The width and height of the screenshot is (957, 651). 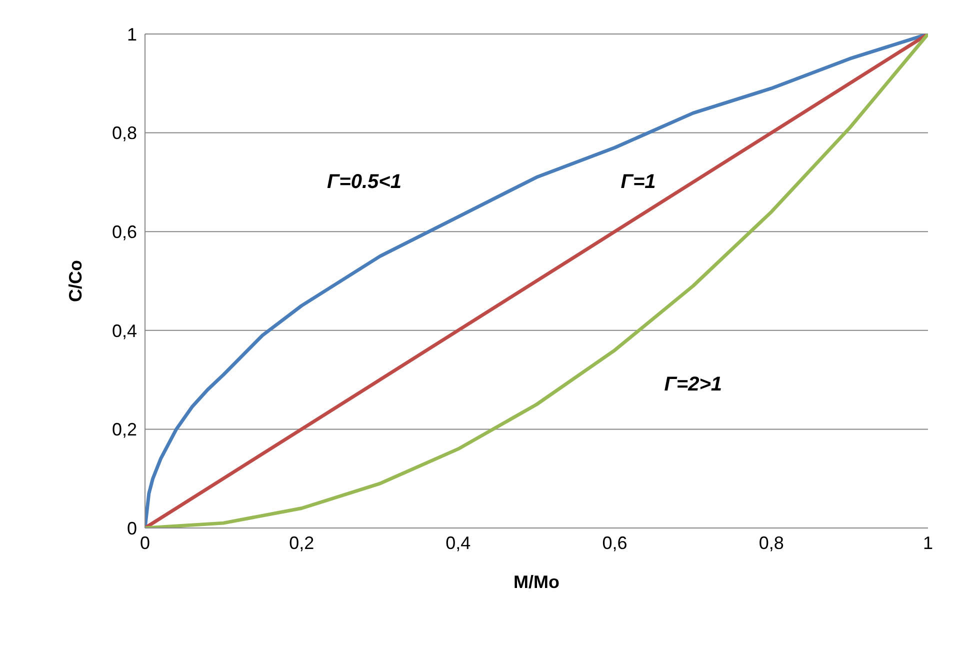 What do you see at coordinates (693, 385) in the screenshot?
I see `annotation: Γ=2>1` at bounding box center [693, 385].